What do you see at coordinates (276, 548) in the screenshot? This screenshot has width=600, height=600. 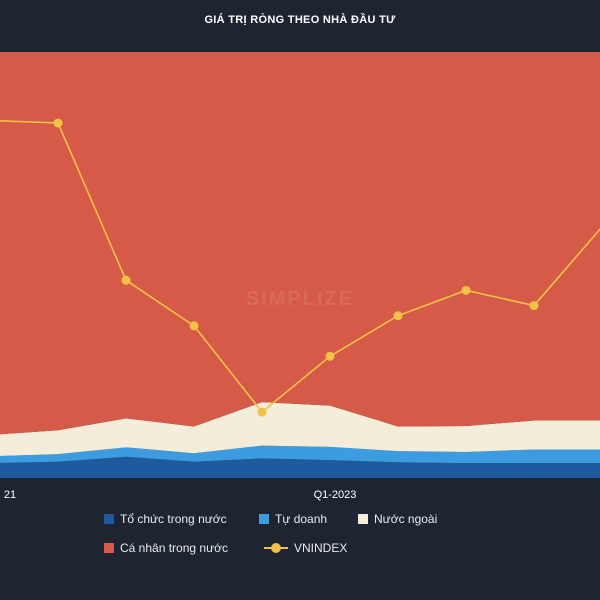 I see `legend-line-swatch` at bounding box center [276, 548].